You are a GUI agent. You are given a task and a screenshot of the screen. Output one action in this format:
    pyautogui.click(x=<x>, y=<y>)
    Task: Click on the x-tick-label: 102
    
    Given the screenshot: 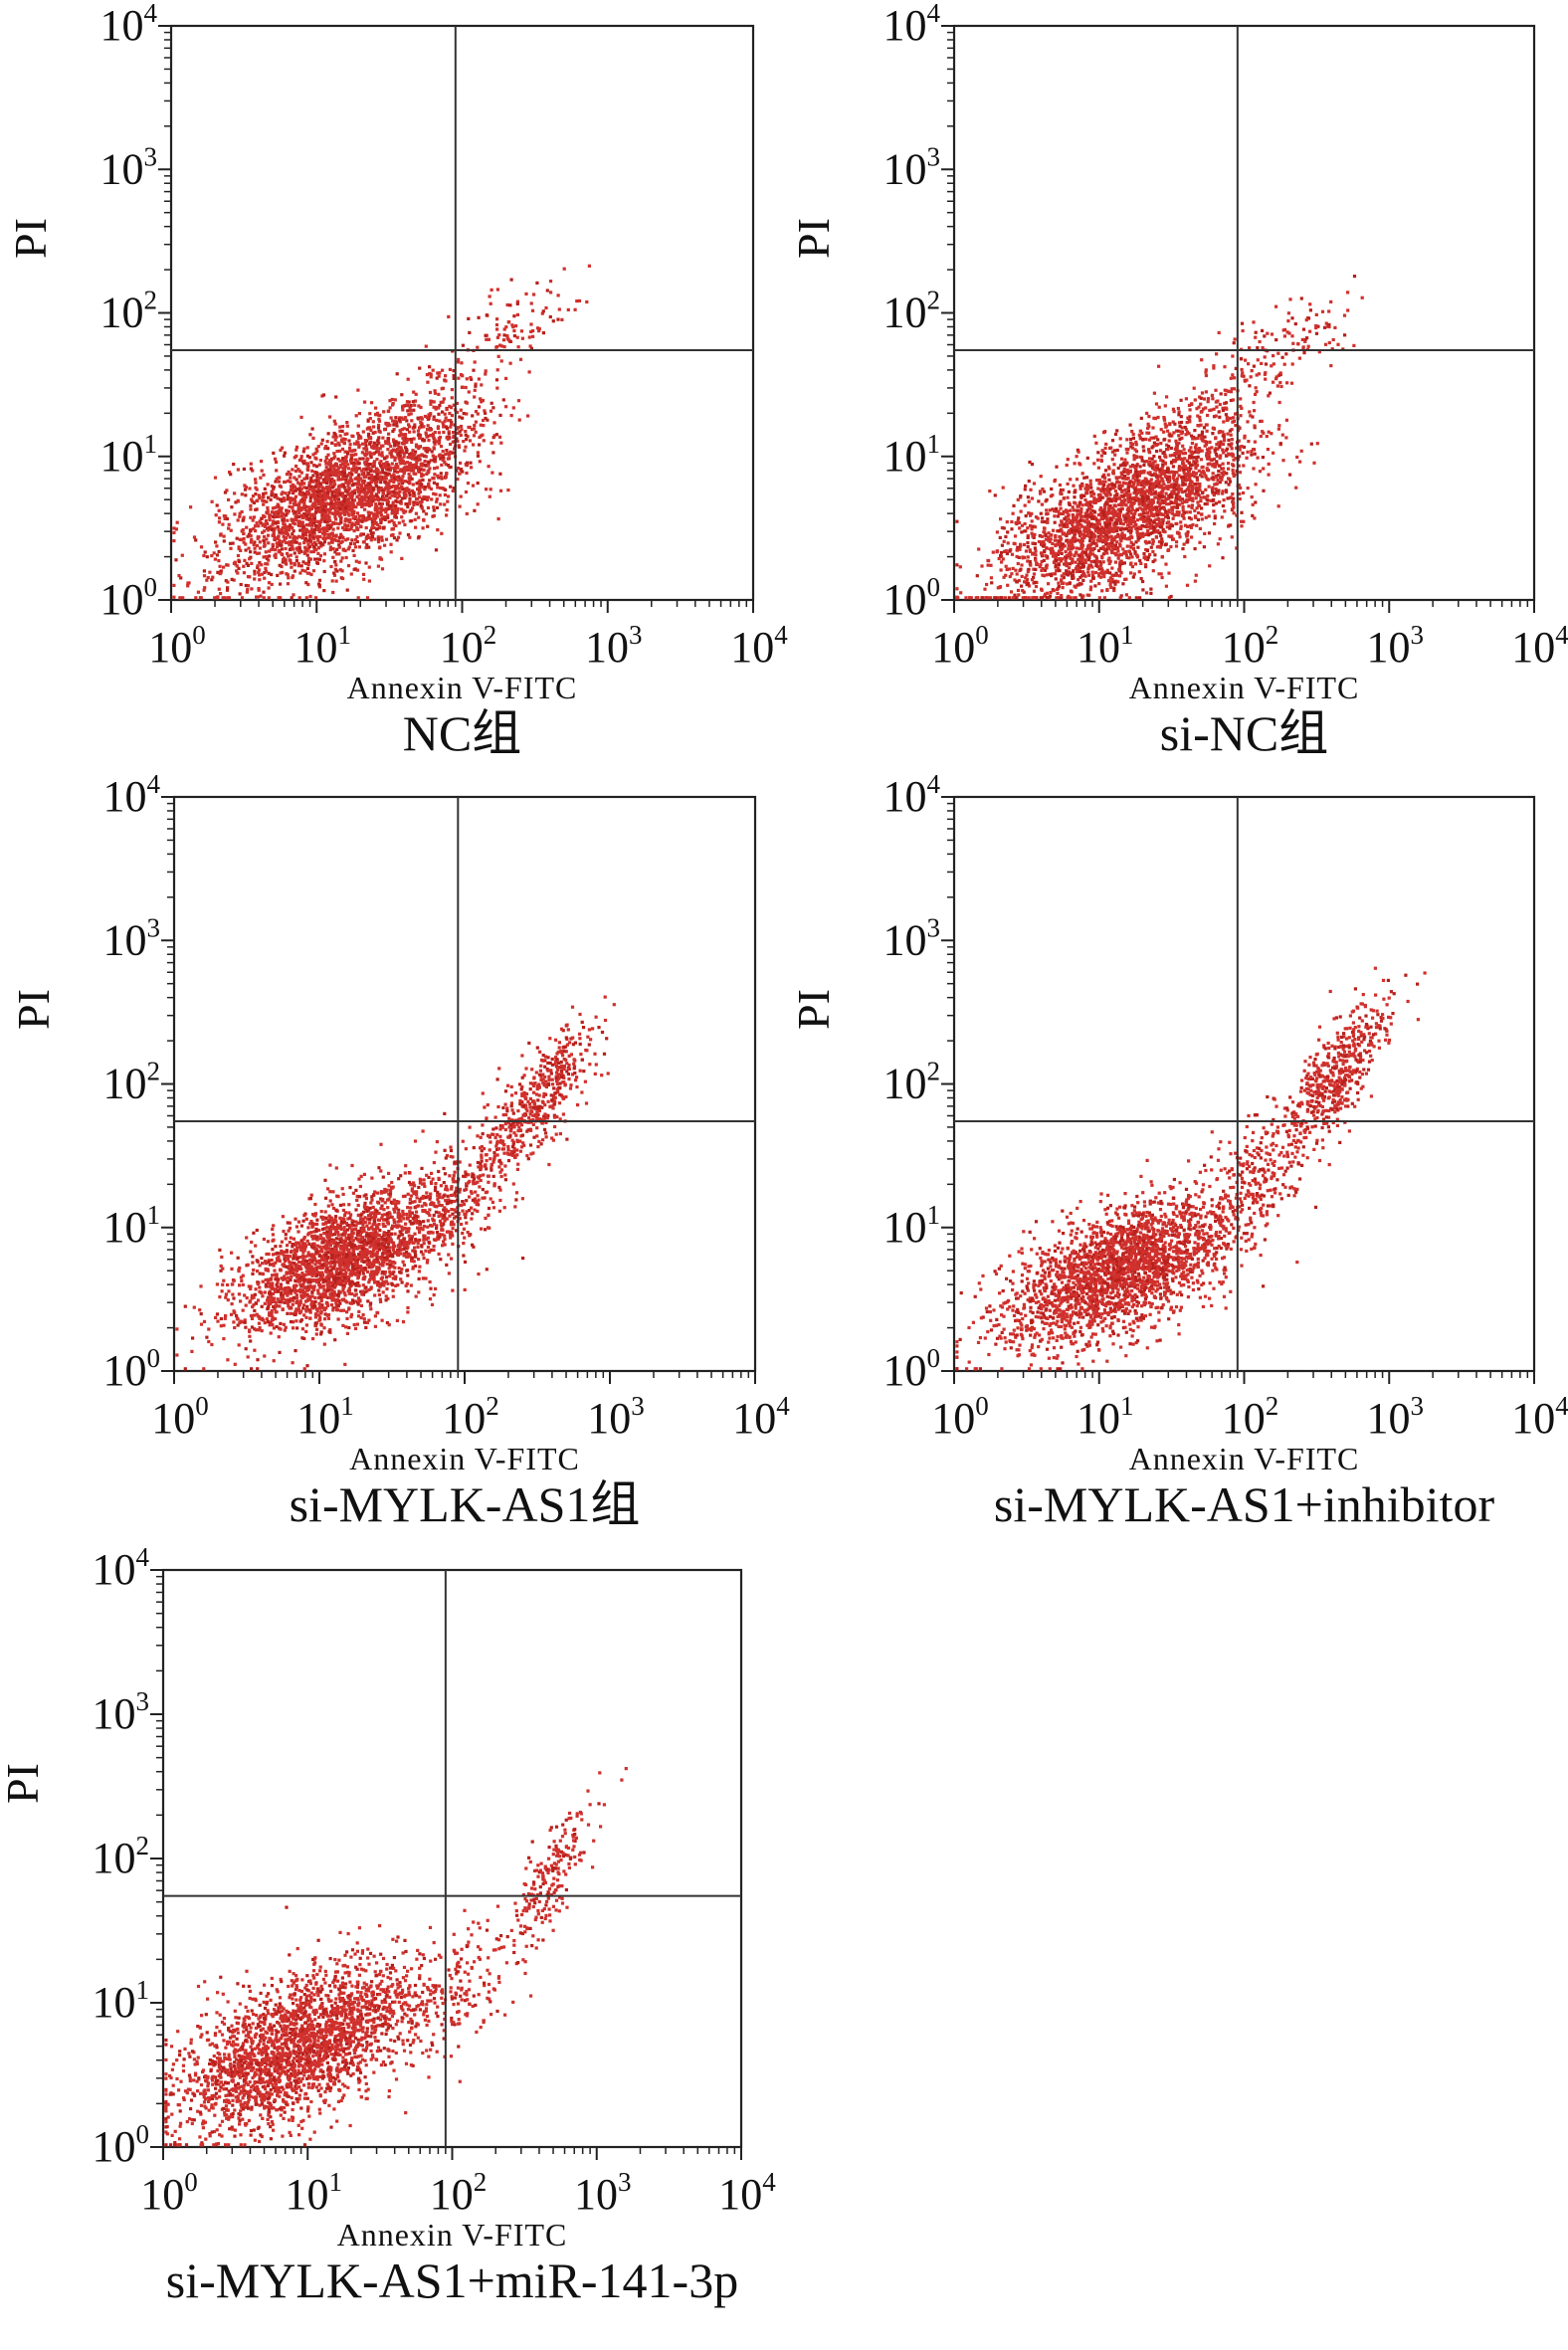 What is the action you would take?
    pyautogui.click(x=1250, y=646)
    